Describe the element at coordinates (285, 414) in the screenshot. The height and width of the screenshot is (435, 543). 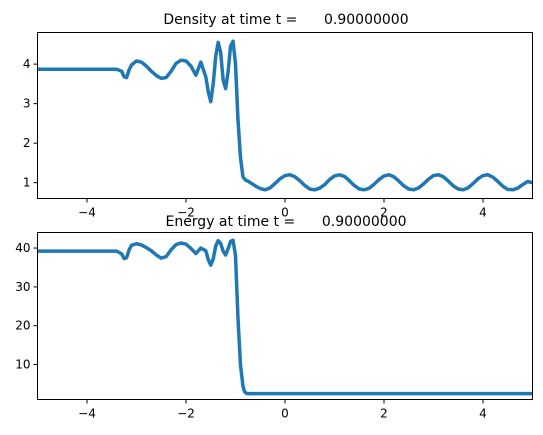
I see `energy-x-tick-label: 0` at that location.